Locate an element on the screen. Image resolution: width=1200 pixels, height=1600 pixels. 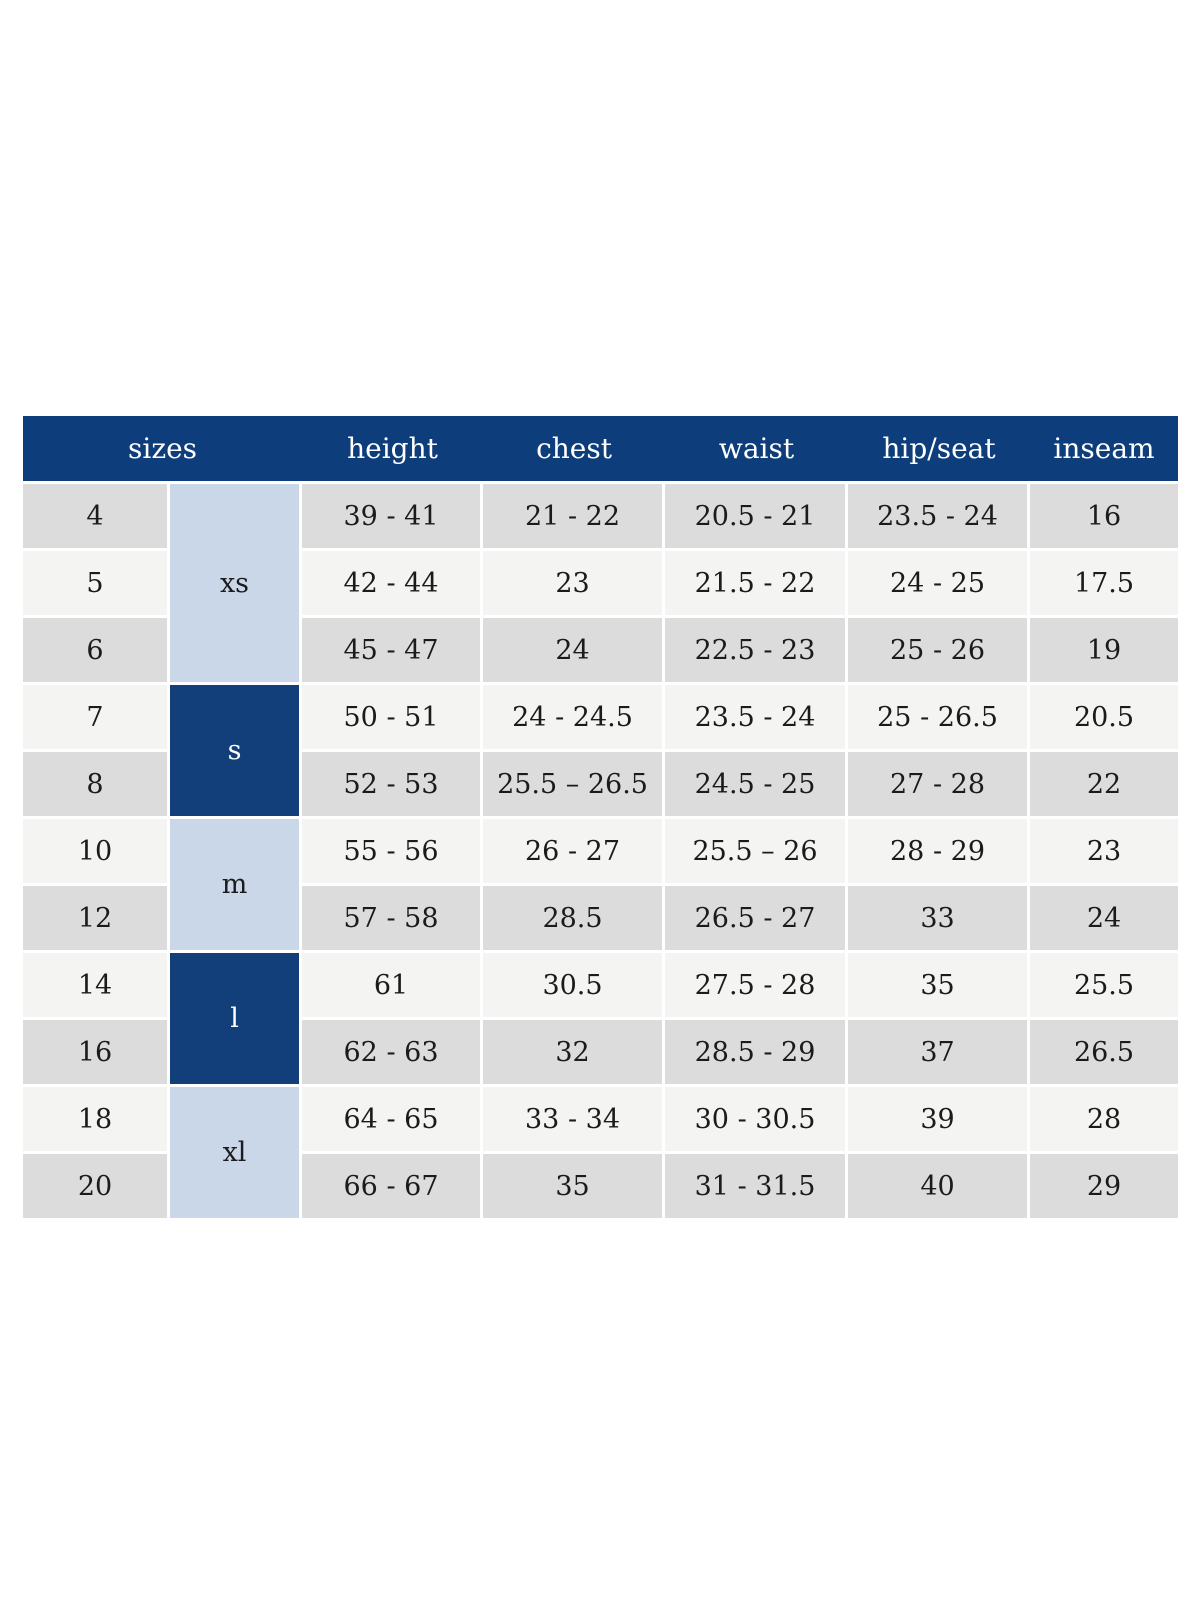
table-row: 6 45 - 47 24 22.5 - 23 25 - 26 19 is located at coordinates (601, 651).